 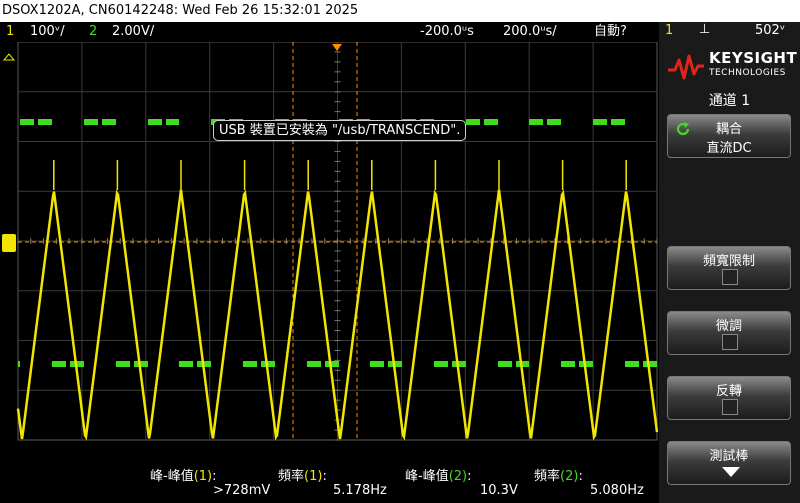 What do you see at coordinates (530, 31) in the screenshot?
I see `timebase-scale: 200.0ᵘs/` at bounding box center [530, 31].